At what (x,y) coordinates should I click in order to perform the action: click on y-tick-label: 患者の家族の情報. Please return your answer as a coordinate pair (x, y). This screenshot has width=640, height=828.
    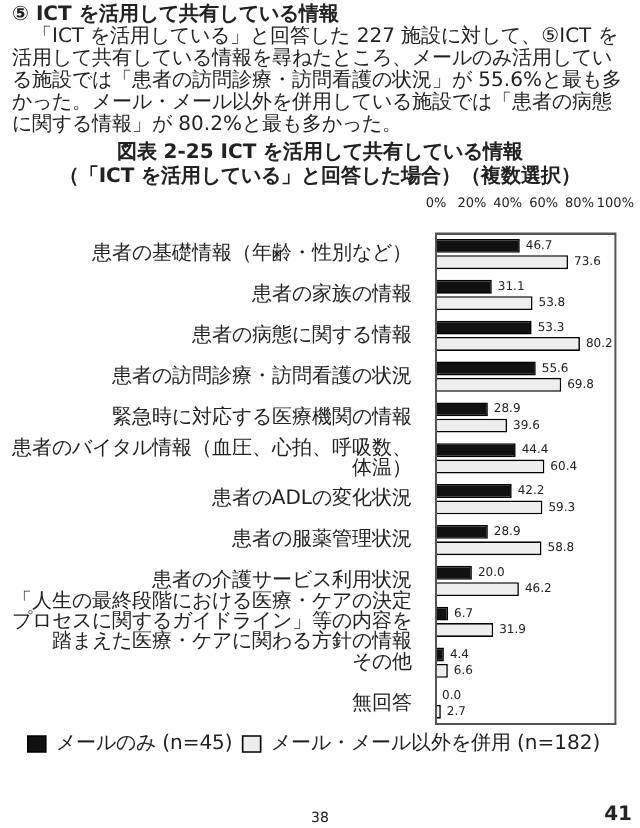
    Looking at the image, I should click on (331, 294).